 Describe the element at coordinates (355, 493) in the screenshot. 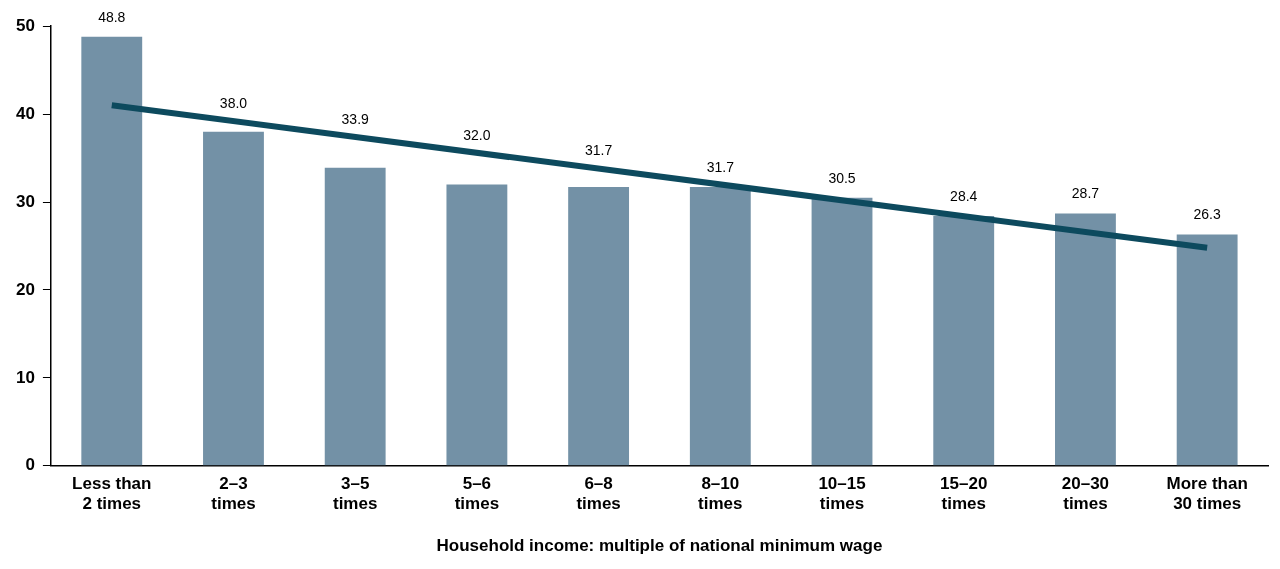

I see `x-tick-label: 3–5 times` at that location.